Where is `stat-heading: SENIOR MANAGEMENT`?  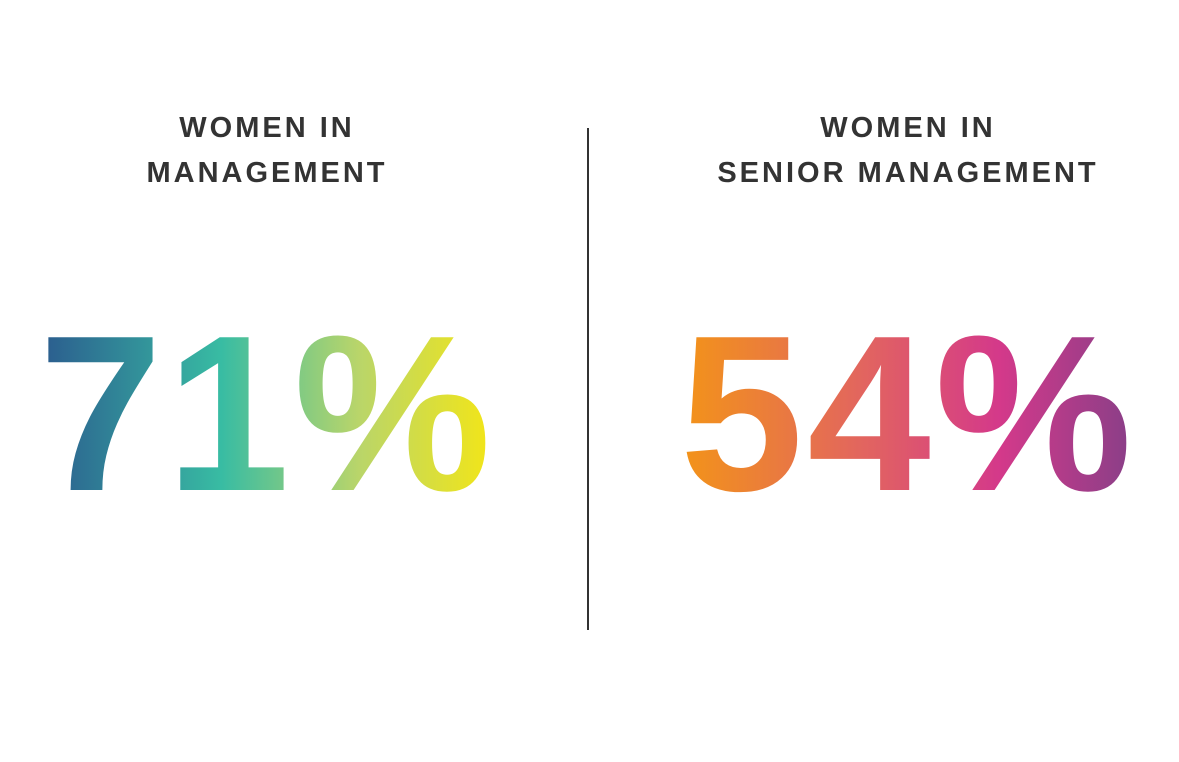
stat-heading: SENIOR MANAGEMENT is located at coordinates (907, 173).